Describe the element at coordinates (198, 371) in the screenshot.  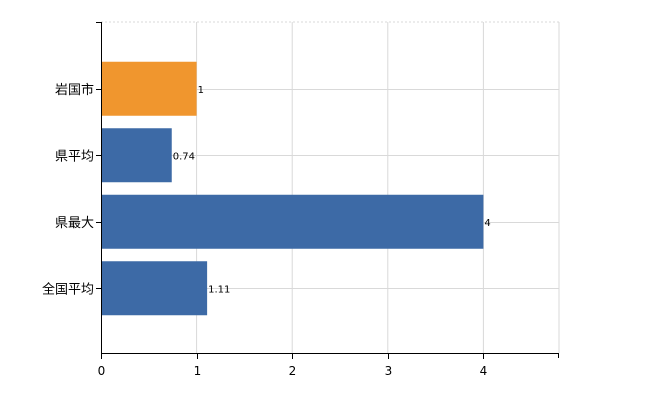
I see `x-tick-label: 1` at that location.